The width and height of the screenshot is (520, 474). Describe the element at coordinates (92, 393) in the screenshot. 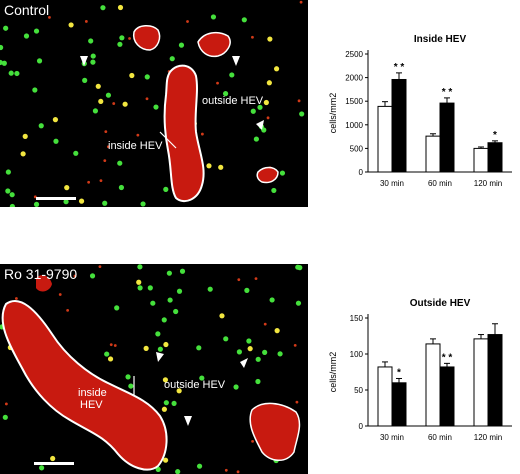

I see `inside-hev-line1: inside` at that location.